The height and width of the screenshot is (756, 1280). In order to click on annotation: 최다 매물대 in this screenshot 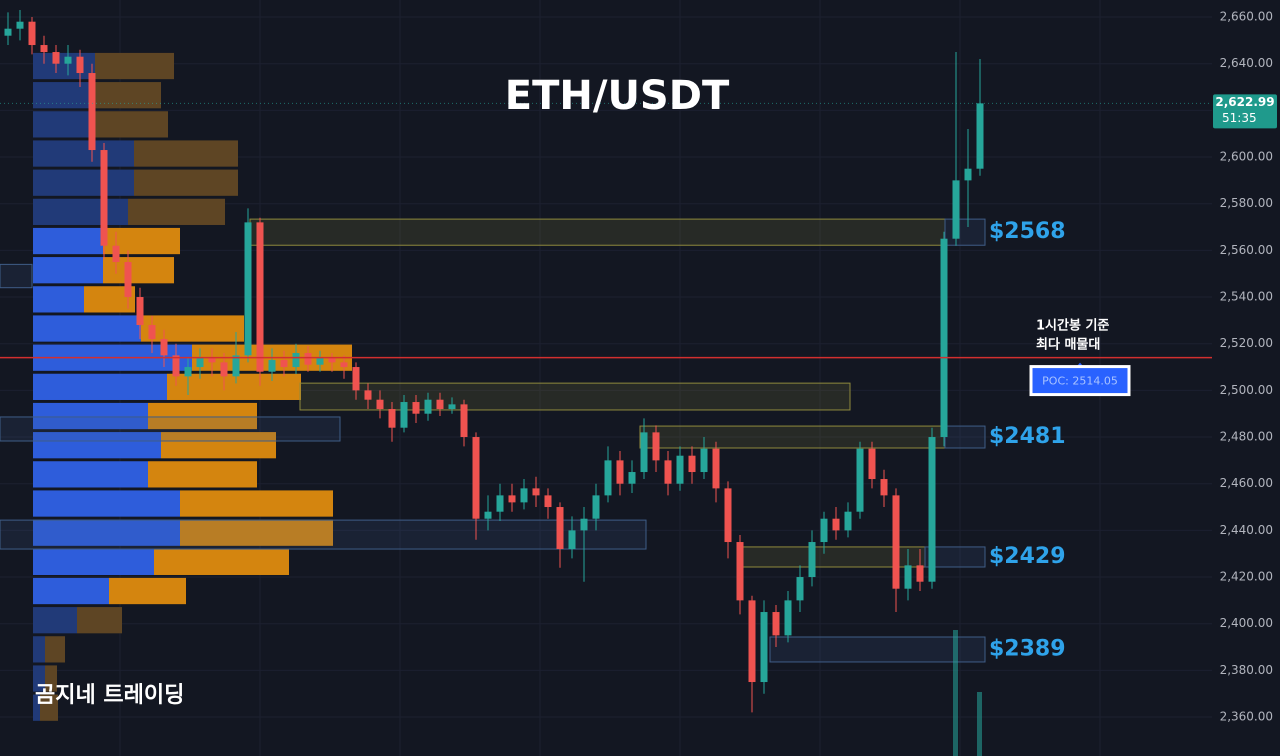, I will do `click(1068, 345)`.